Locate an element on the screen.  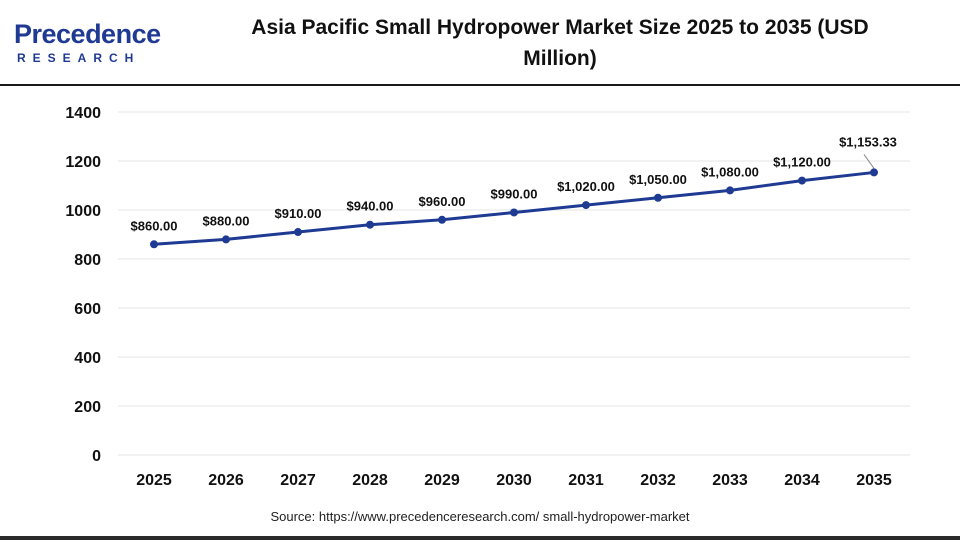
x-tick-label: 2031 is located at coordinates (586, 480).